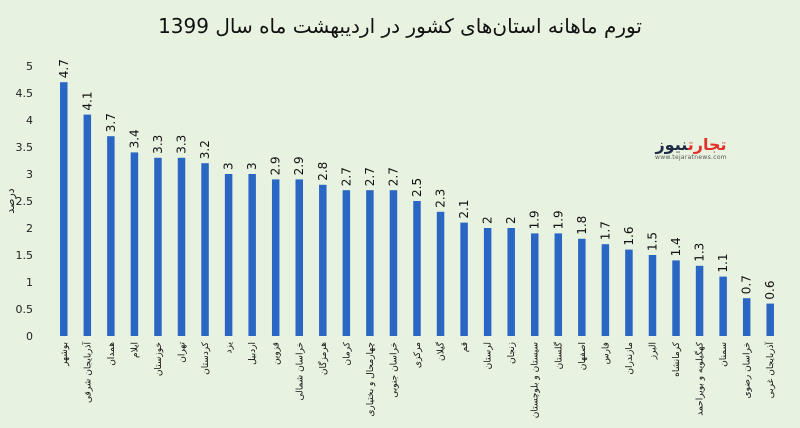 Image resolution: width=800 pixels, height=428 pixels. I want to click on x-tick-label: یزد, so click(230, 348).